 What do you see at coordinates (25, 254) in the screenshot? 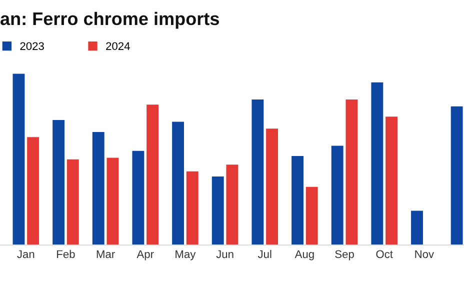
I see `x-tick-label: Jan` at bounding box center [25, 254].